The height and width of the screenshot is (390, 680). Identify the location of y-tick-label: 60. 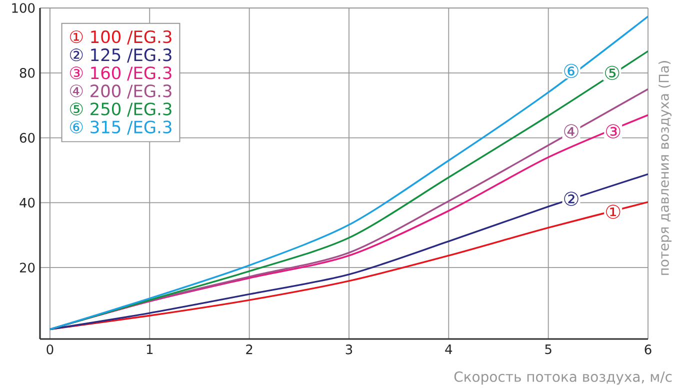
(27, 137).